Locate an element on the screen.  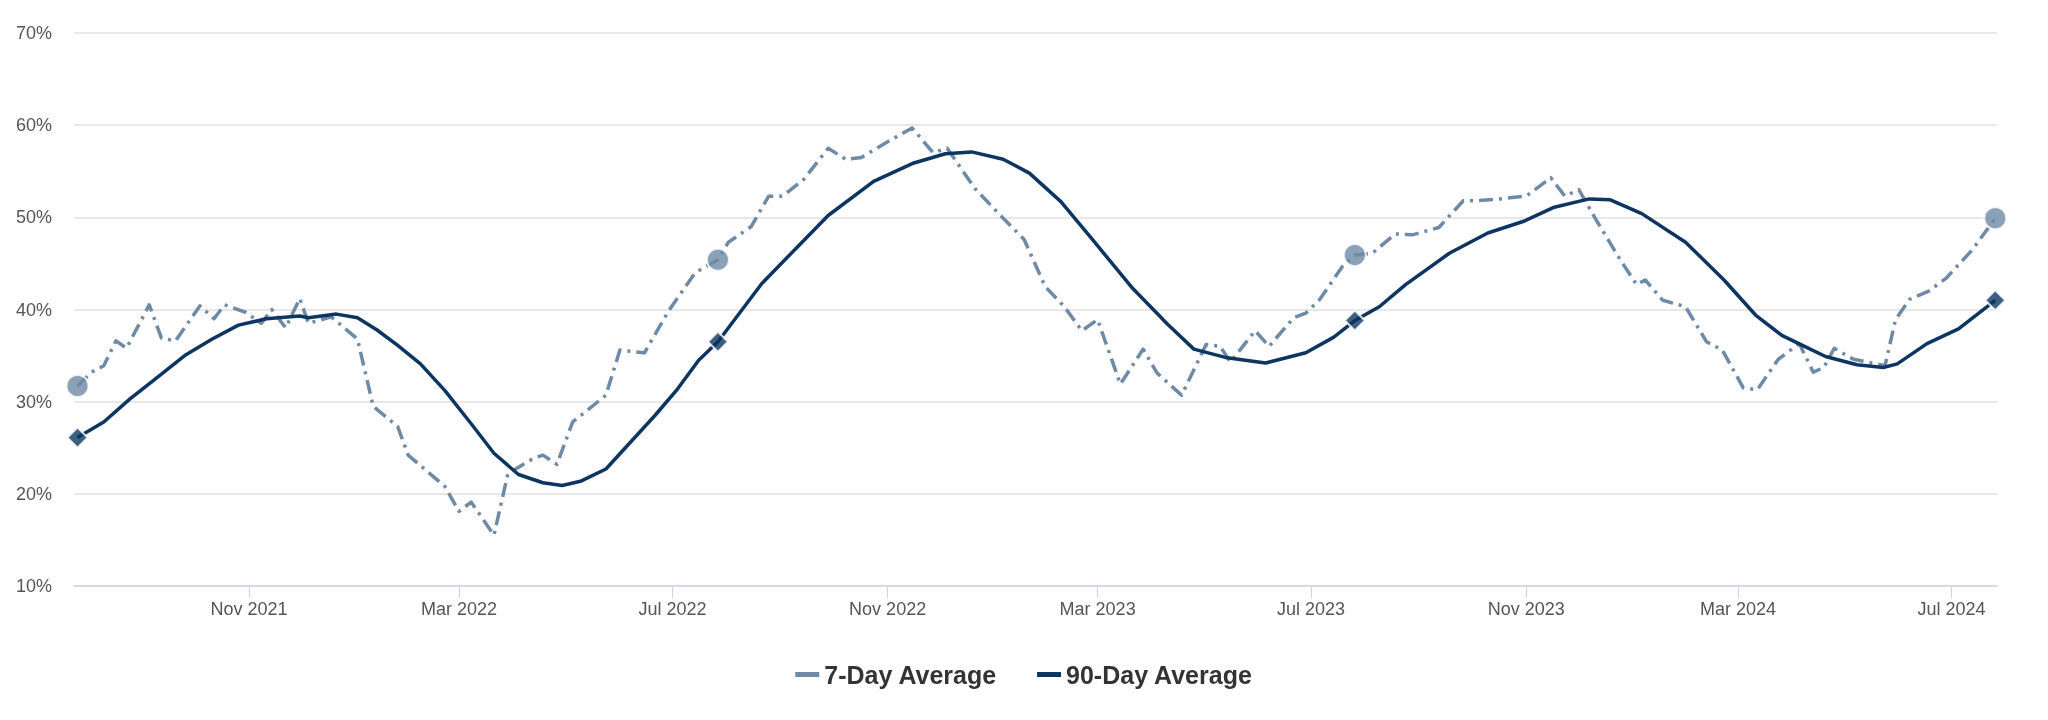
y-tick-label: 60% is located at coordinates (33, 125).